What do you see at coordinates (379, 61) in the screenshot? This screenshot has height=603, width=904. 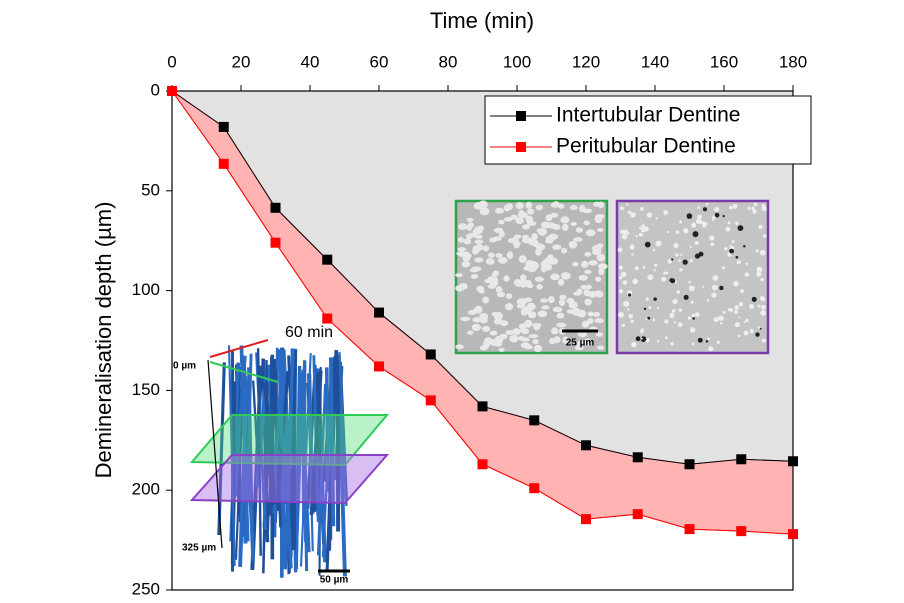 I see `x-tick-label: 60` at bounding box center [379, 61].